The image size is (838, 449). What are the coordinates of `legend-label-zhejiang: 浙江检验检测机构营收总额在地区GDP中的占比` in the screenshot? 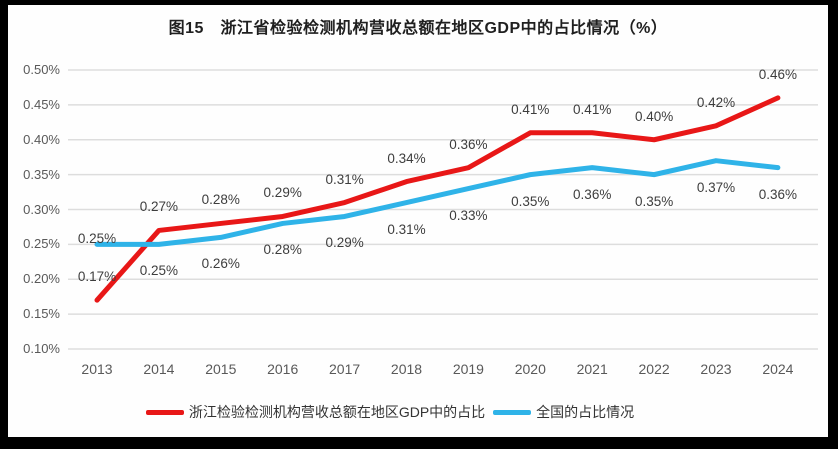 It's located at (337, 412).